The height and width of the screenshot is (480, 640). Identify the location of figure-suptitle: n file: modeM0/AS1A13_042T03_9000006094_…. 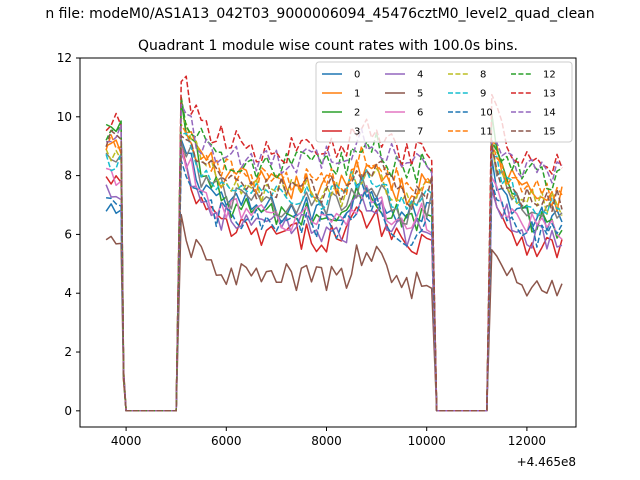
(319, 14).